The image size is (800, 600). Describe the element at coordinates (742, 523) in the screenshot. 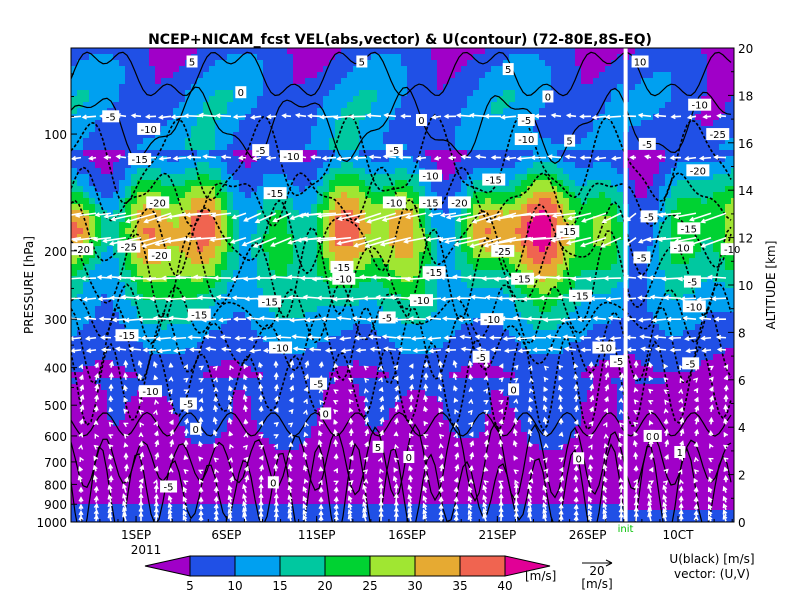

I see `altitude-tick-label: 0` at that location.